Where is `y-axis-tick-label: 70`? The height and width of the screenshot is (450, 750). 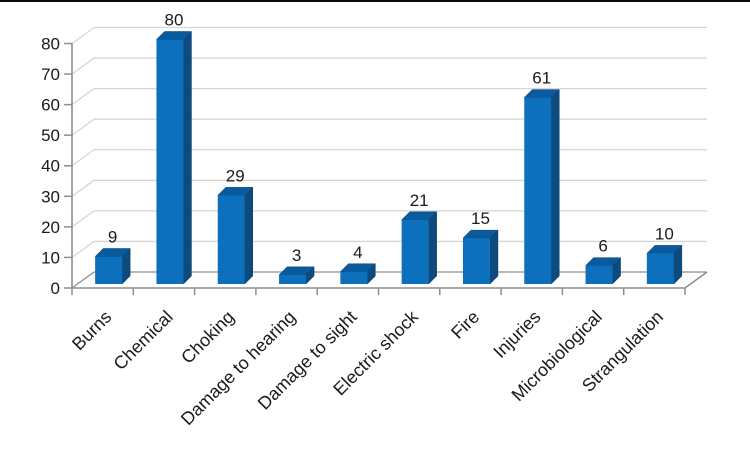 y-axis-tick-label: 70 is located at coordinates (50, 74).